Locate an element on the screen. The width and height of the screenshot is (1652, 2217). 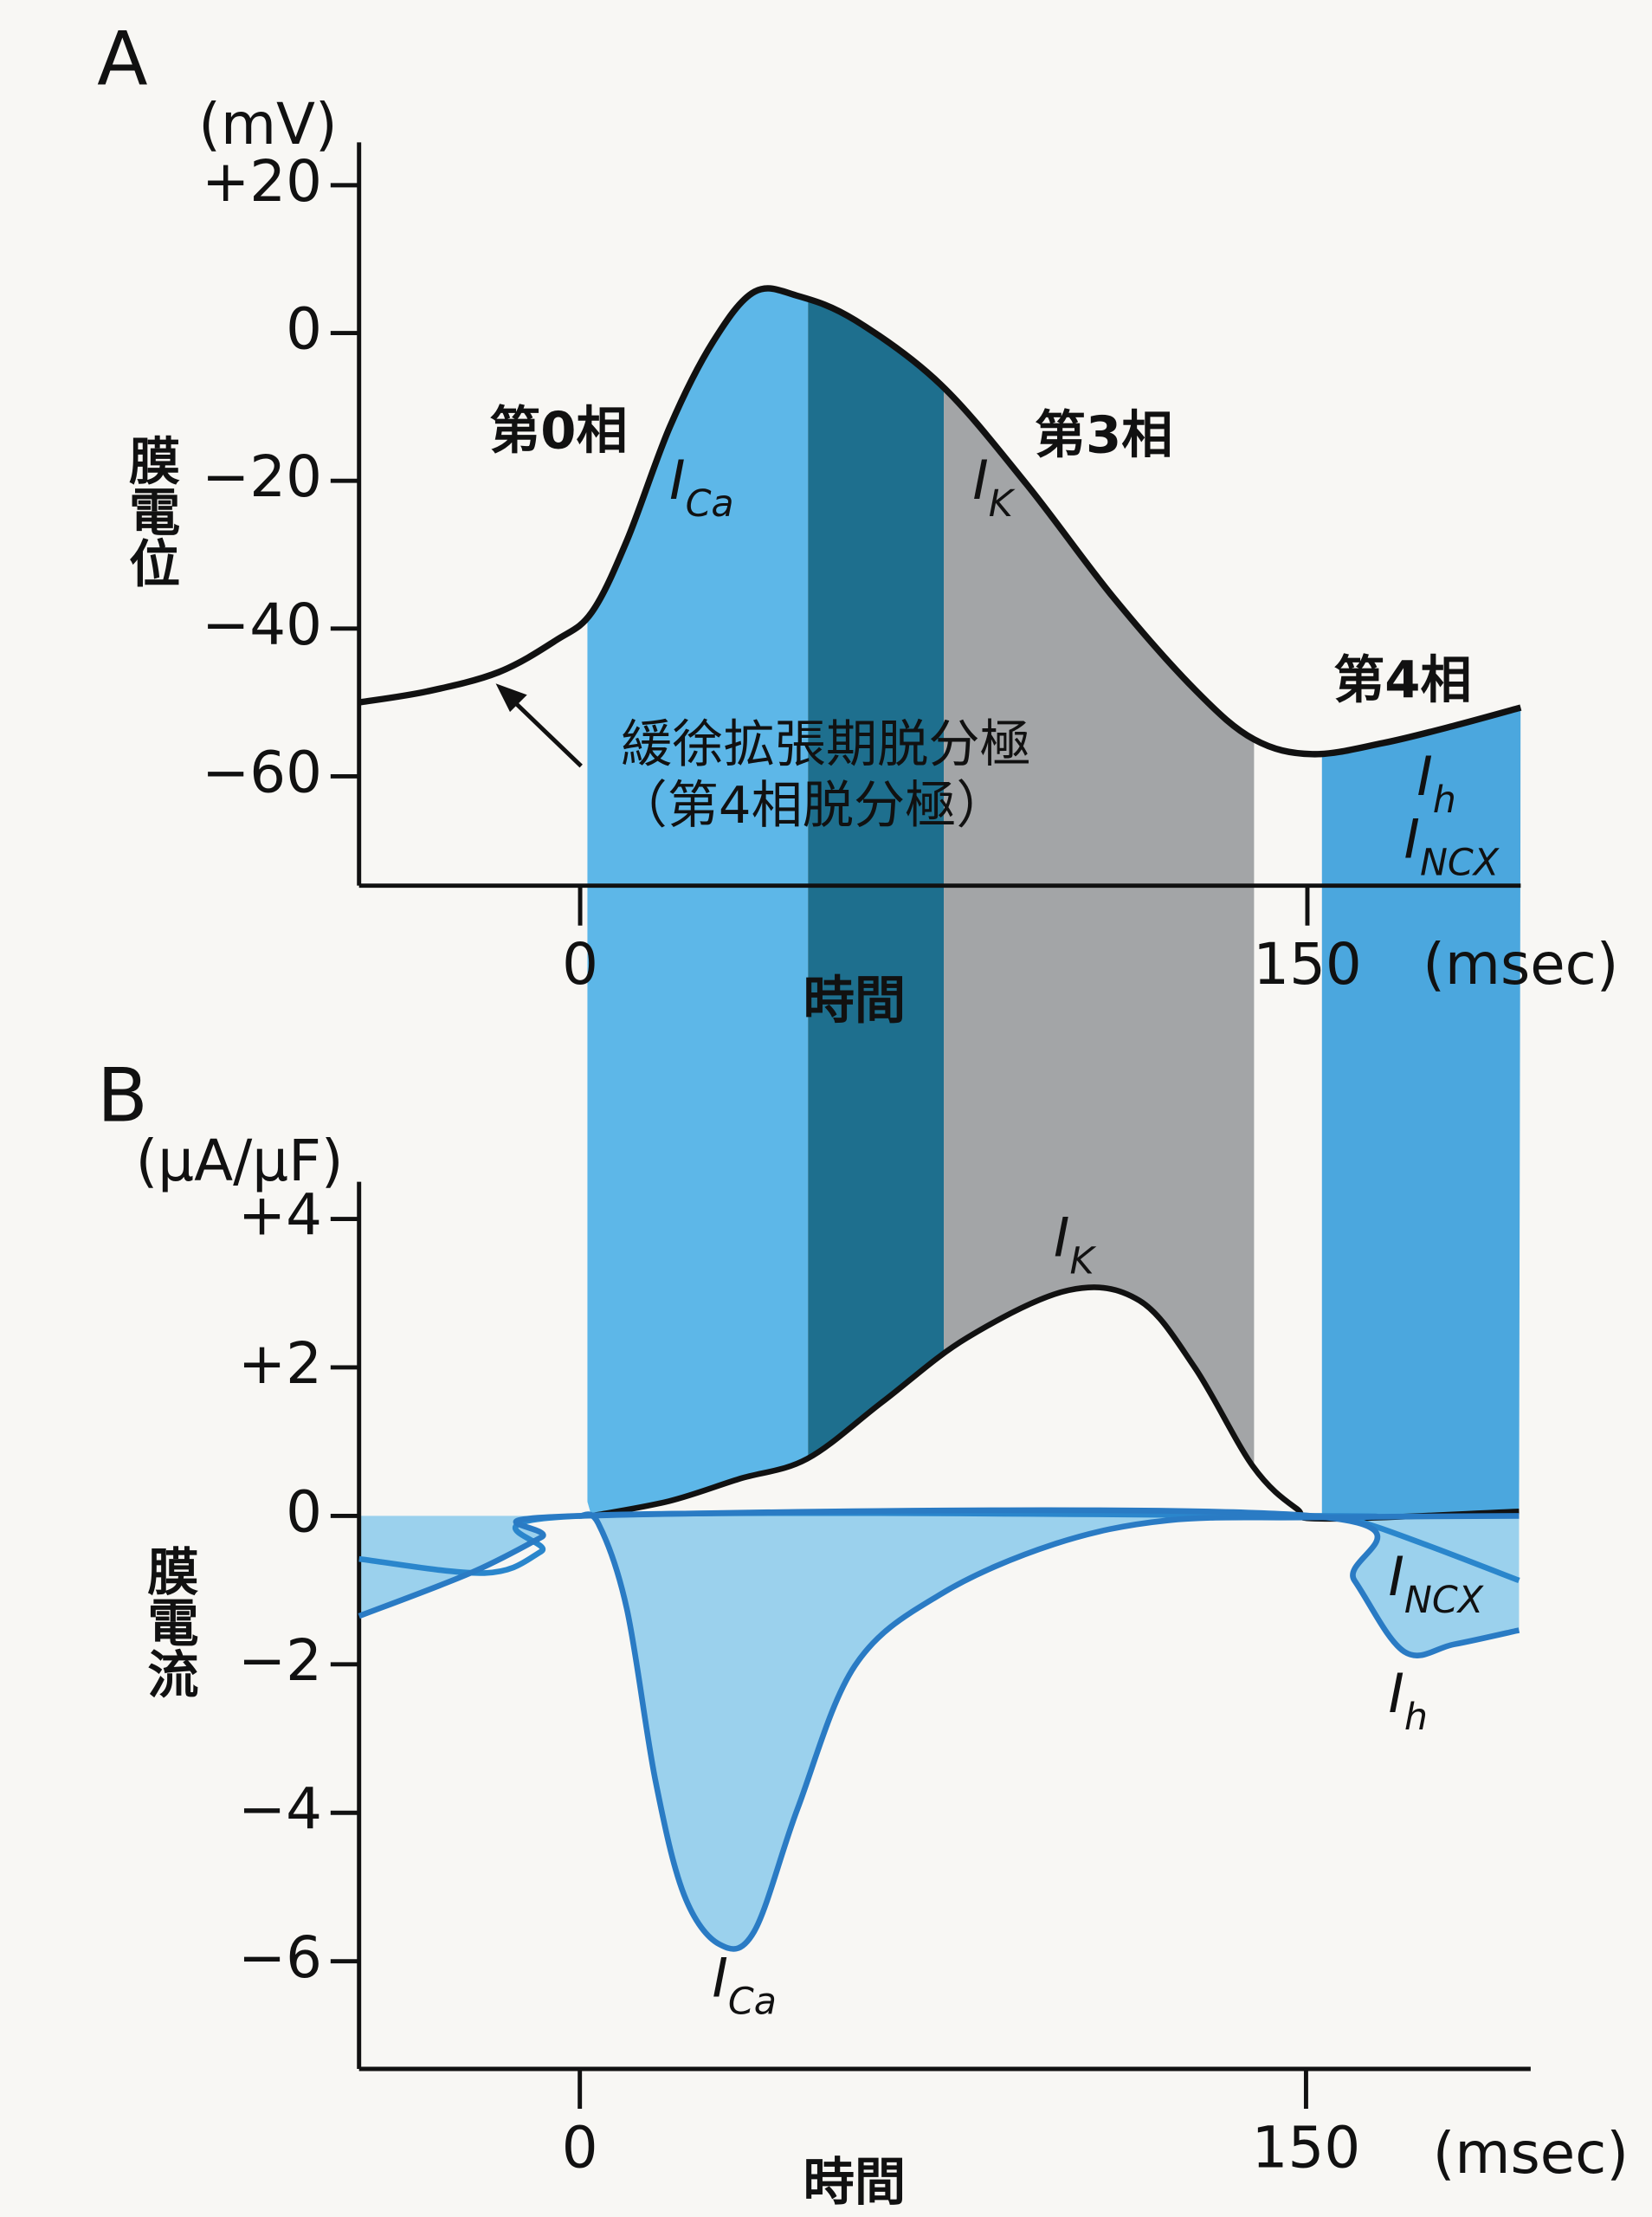
y-tick-label: +20 is located at coordinates (262, 181).